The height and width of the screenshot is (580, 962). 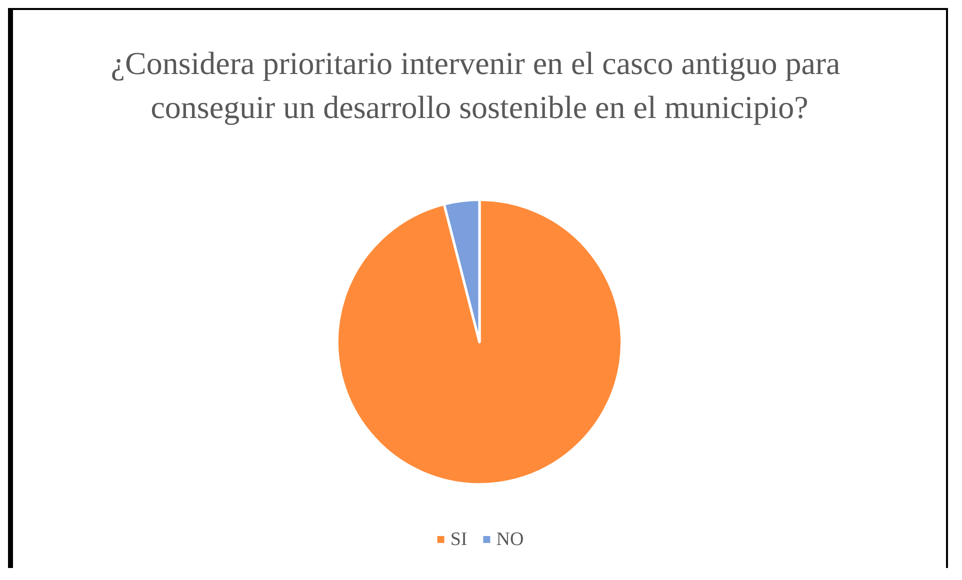 I want to click on legend-label: SI, so click(x=459, y=539).